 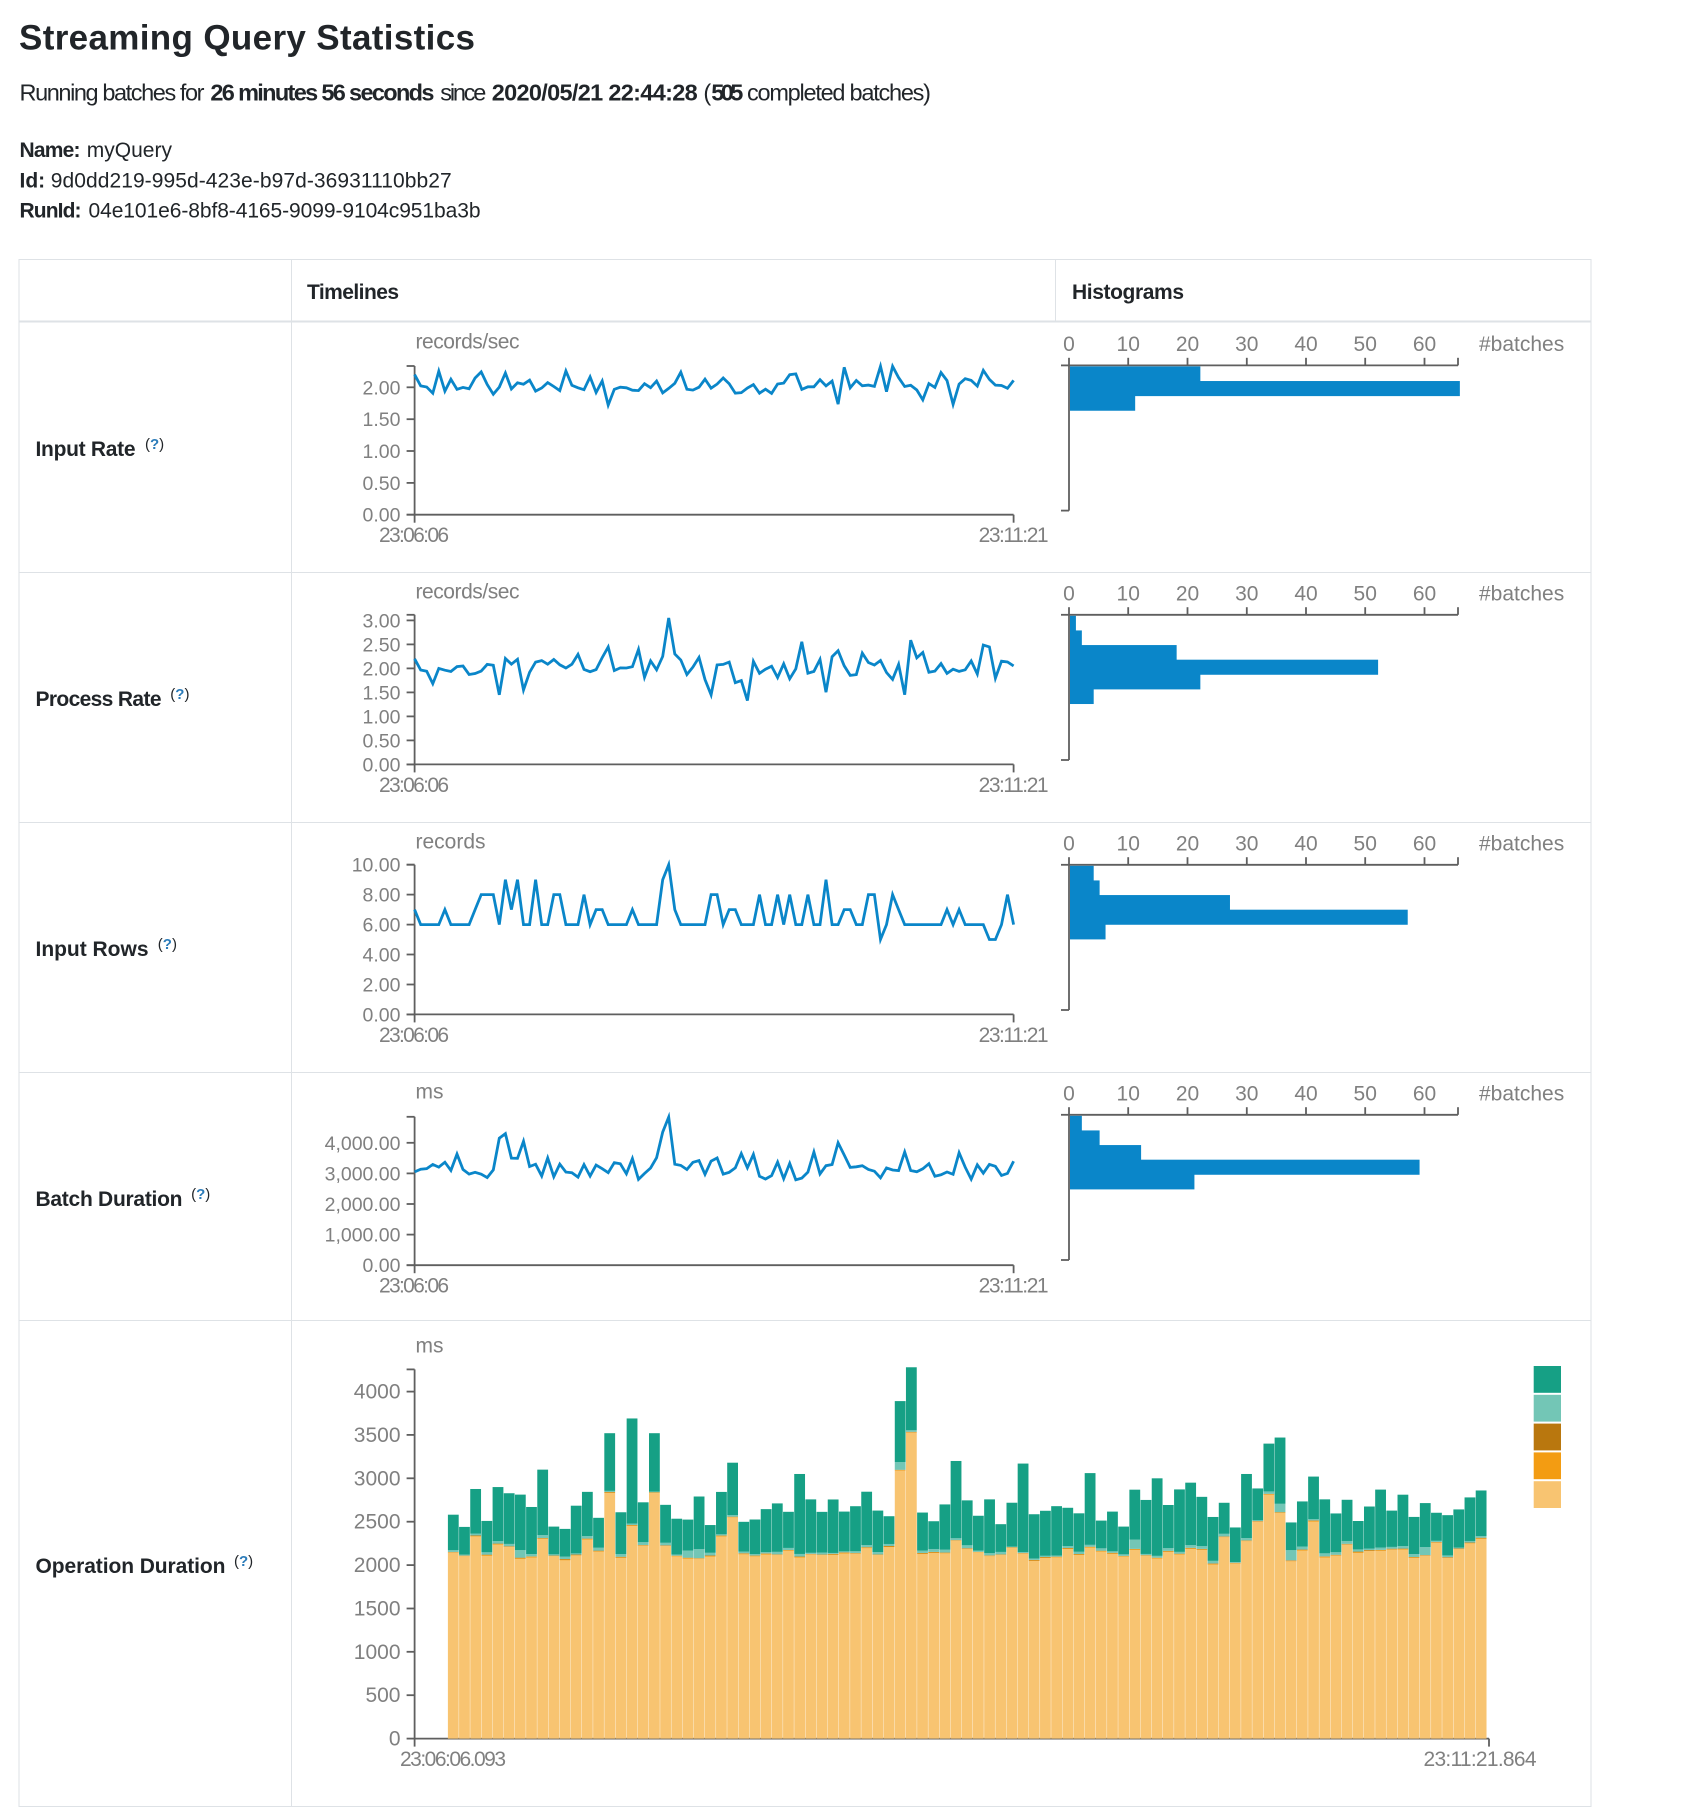 I want to click on svg-text: 1500, so click(x=377, y=1609).